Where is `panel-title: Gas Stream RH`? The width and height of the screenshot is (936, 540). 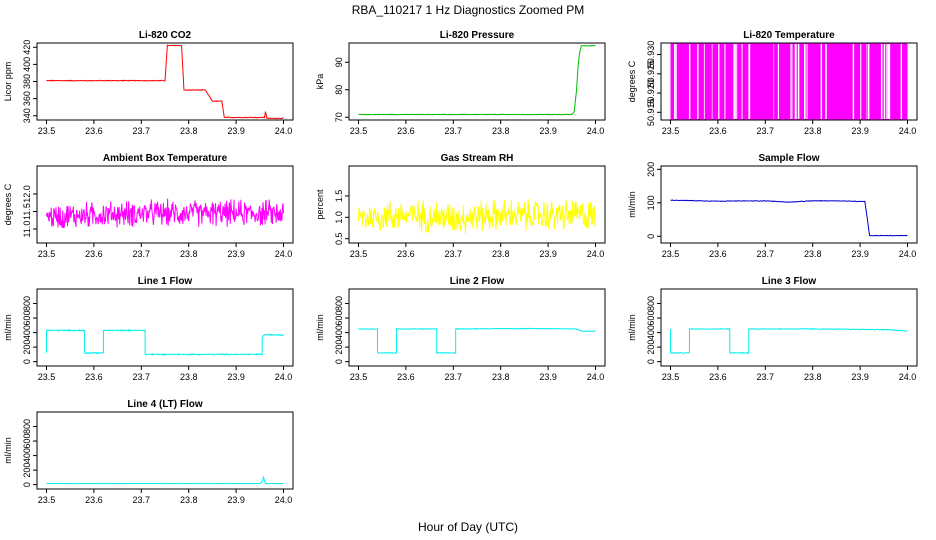 panel-title: Gas Stream RH is located at coordinates (477, 158).